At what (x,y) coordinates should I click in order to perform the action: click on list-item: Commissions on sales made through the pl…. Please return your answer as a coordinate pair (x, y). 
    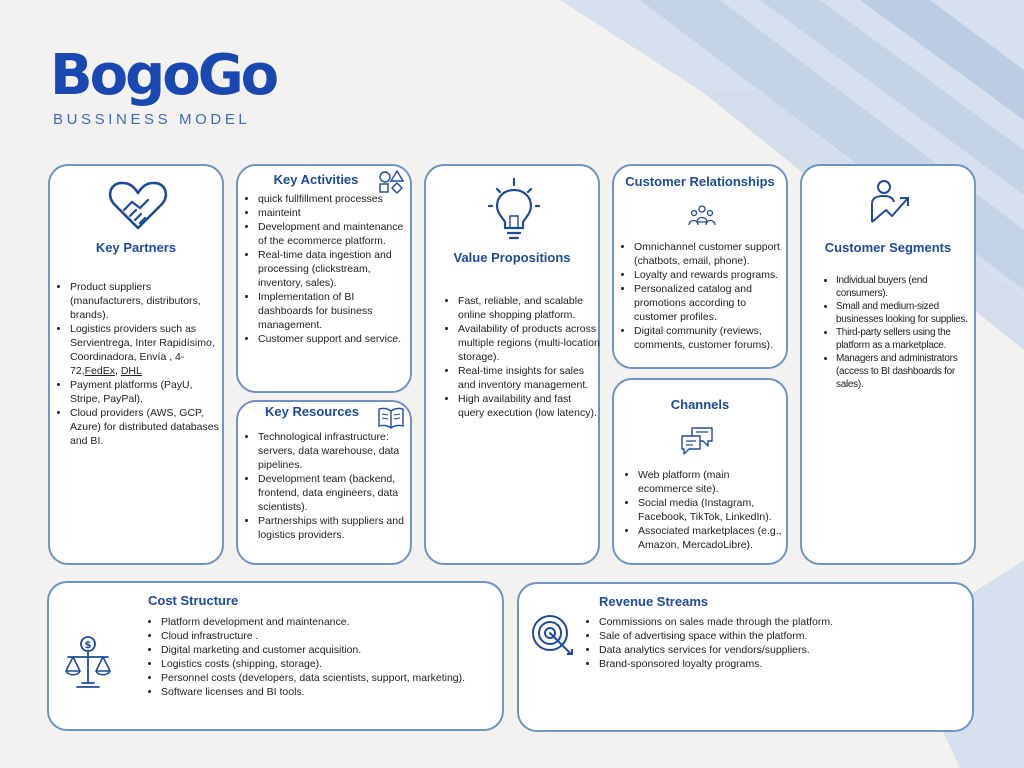
    Looking at the image, I should click on (789, 622).